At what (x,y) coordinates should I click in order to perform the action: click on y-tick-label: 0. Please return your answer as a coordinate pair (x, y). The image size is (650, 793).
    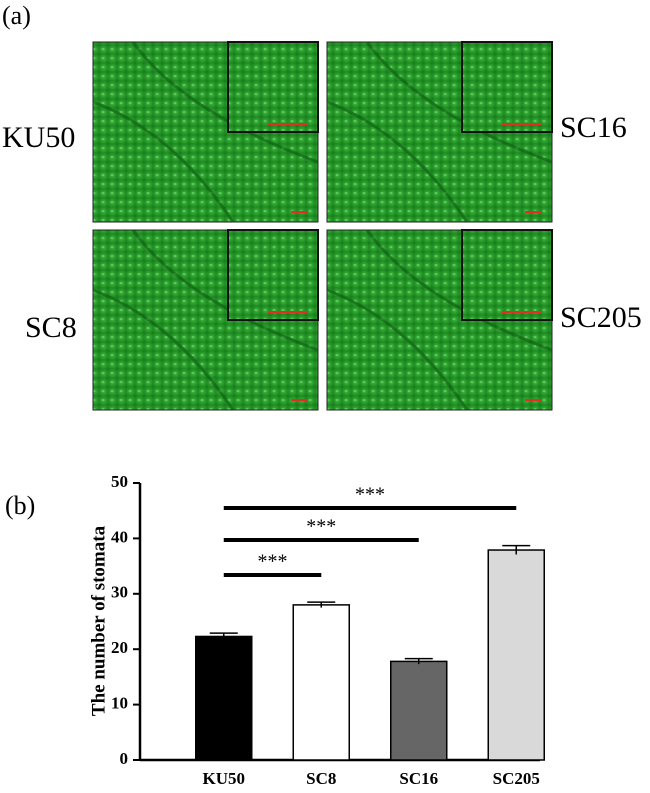
    Looking at the image, I should click on (124, 758).